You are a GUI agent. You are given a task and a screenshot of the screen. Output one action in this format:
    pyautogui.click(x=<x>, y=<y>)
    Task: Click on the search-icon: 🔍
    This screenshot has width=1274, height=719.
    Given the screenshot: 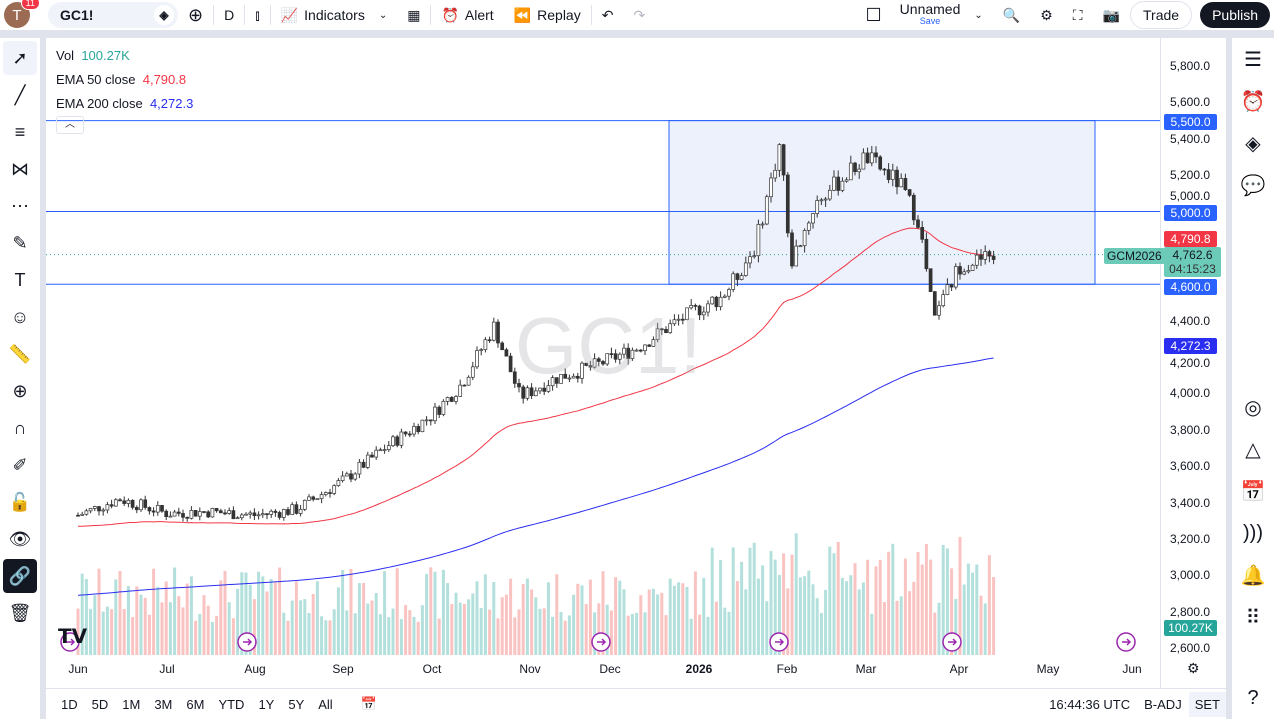 What is the action you would take?
    pyautogui.click(x=1011, y=14)
    